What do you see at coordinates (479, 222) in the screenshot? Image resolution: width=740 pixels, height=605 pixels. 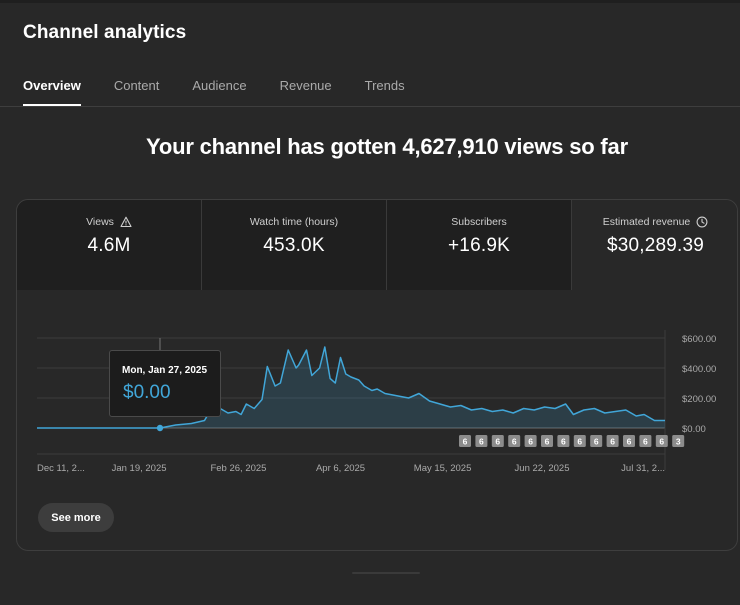 I see `metric-label: Subscribers` at bounding box center [479, 222].